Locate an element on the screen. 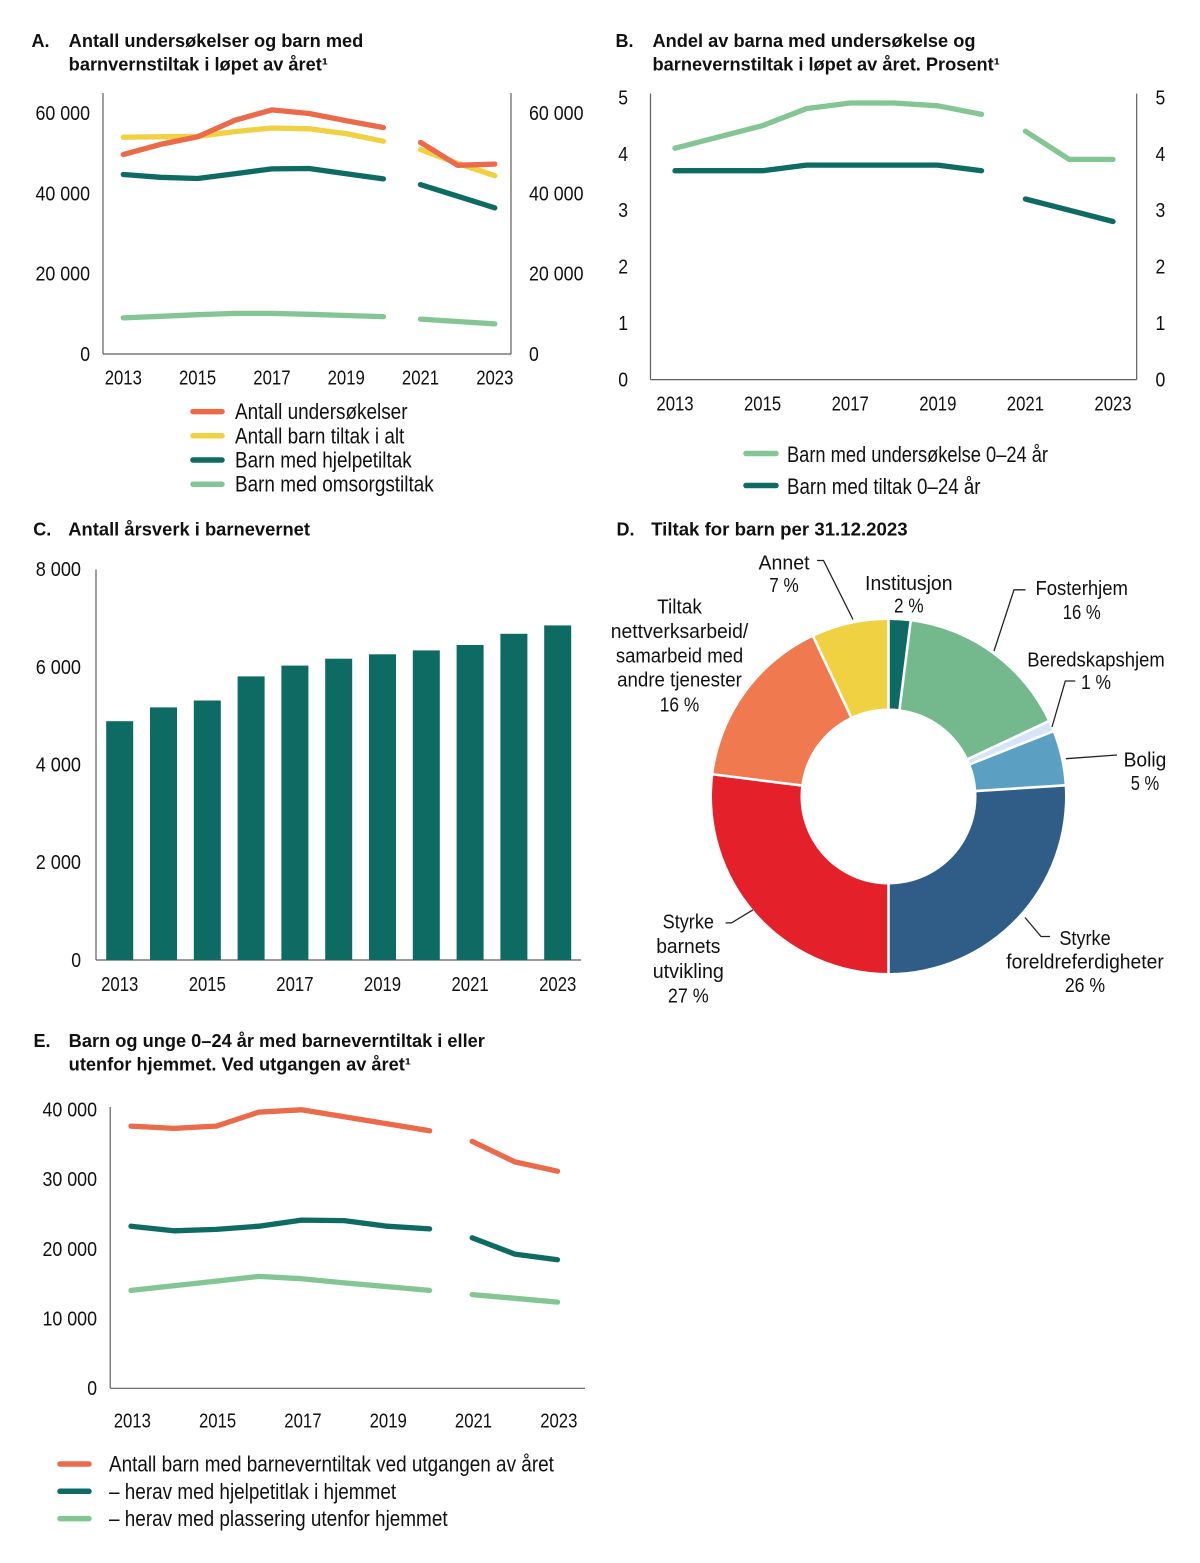 Image resolution: width=1200 pixels, height=1563 pixels. svg-text: Barn med hjelpetiltak is located at coordinates (324, 460).